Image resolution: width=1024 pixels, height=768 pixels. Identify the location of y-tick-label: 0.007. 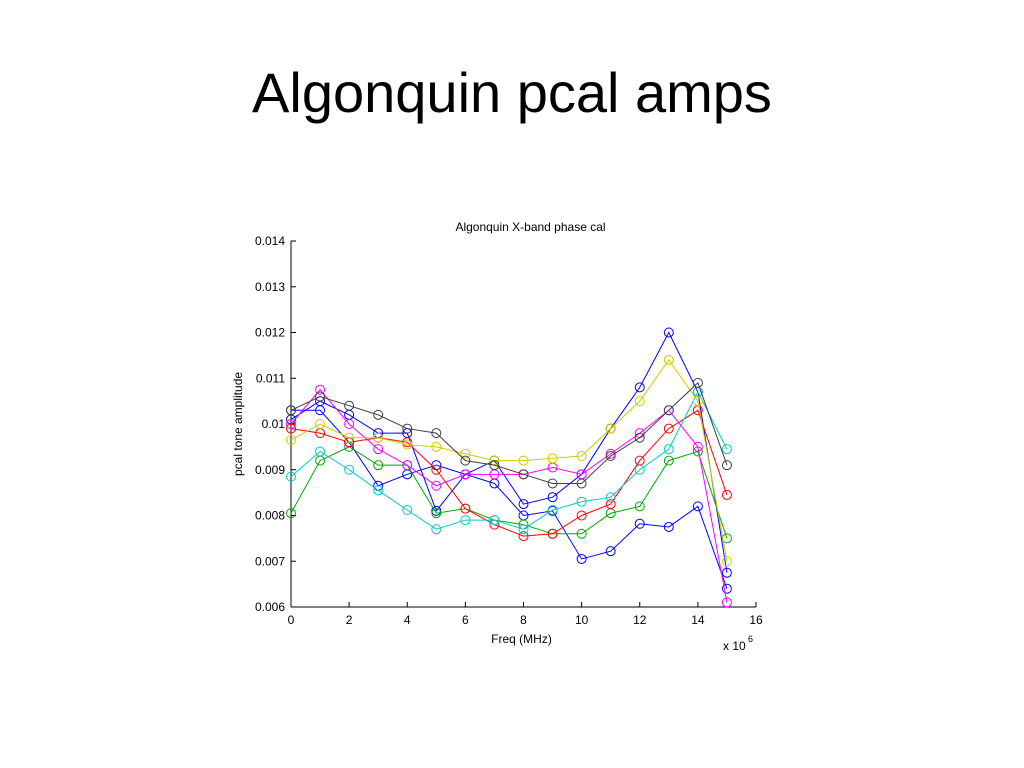
(270, 561).